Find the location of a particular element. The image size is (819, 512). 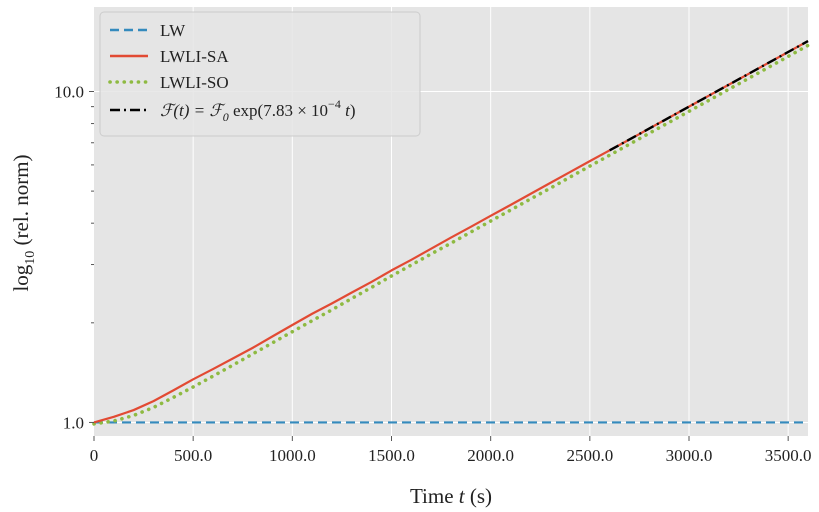

legend-label-fit: ℱ(t) = ℱ0 exp(7.83 × 10−4 t) is located at coordinates (257, 110).